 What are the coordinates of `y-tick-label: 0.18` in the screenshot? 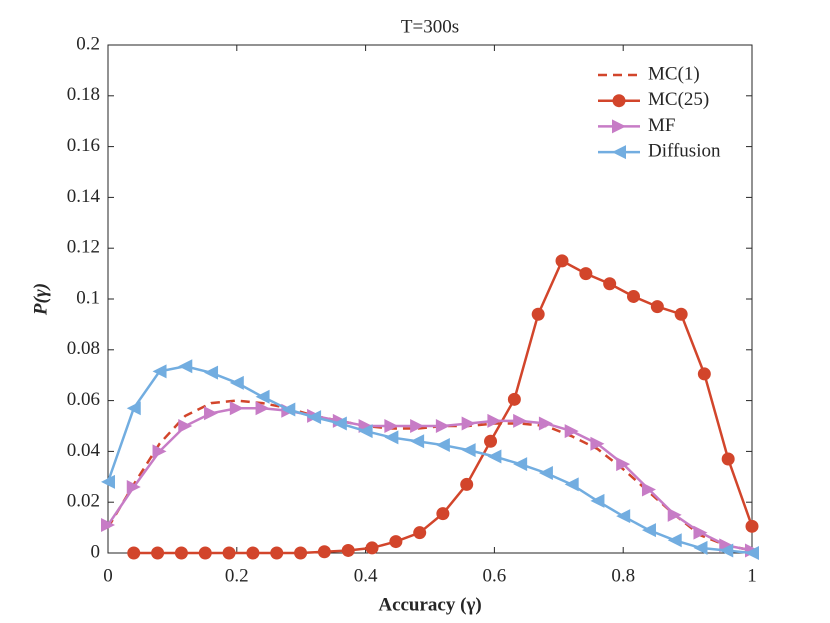 It's located at (83, 94).